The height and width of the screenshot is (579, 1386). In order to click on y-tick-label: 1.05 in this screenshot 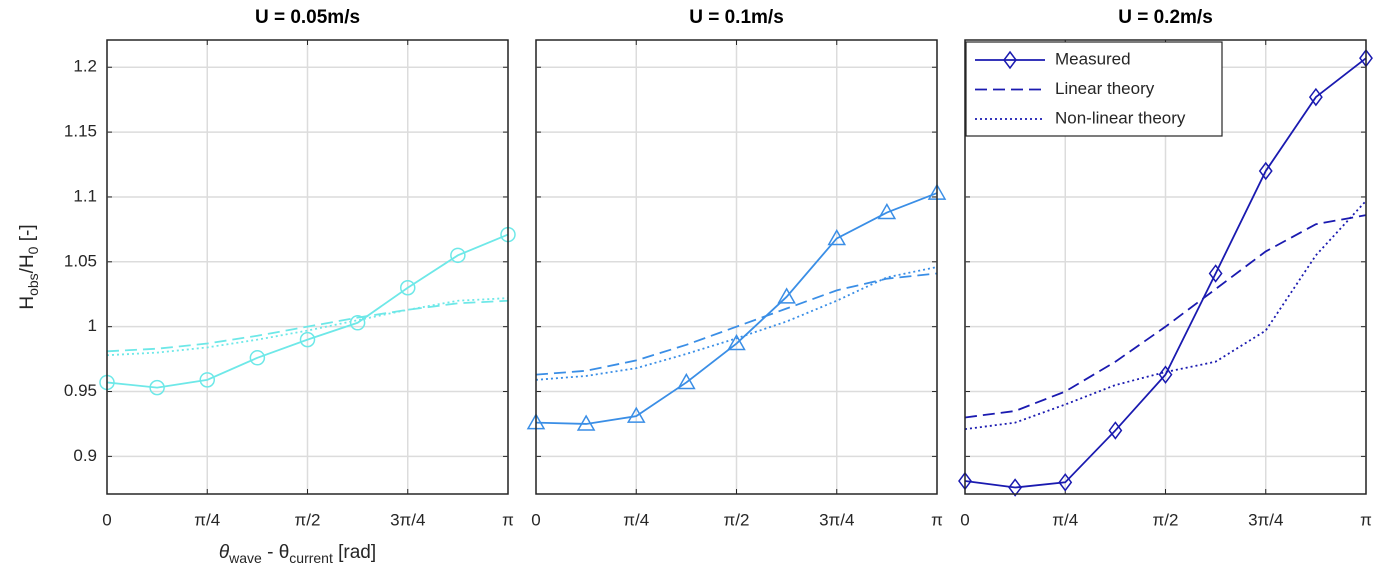, I will do `click(80, 260)`.